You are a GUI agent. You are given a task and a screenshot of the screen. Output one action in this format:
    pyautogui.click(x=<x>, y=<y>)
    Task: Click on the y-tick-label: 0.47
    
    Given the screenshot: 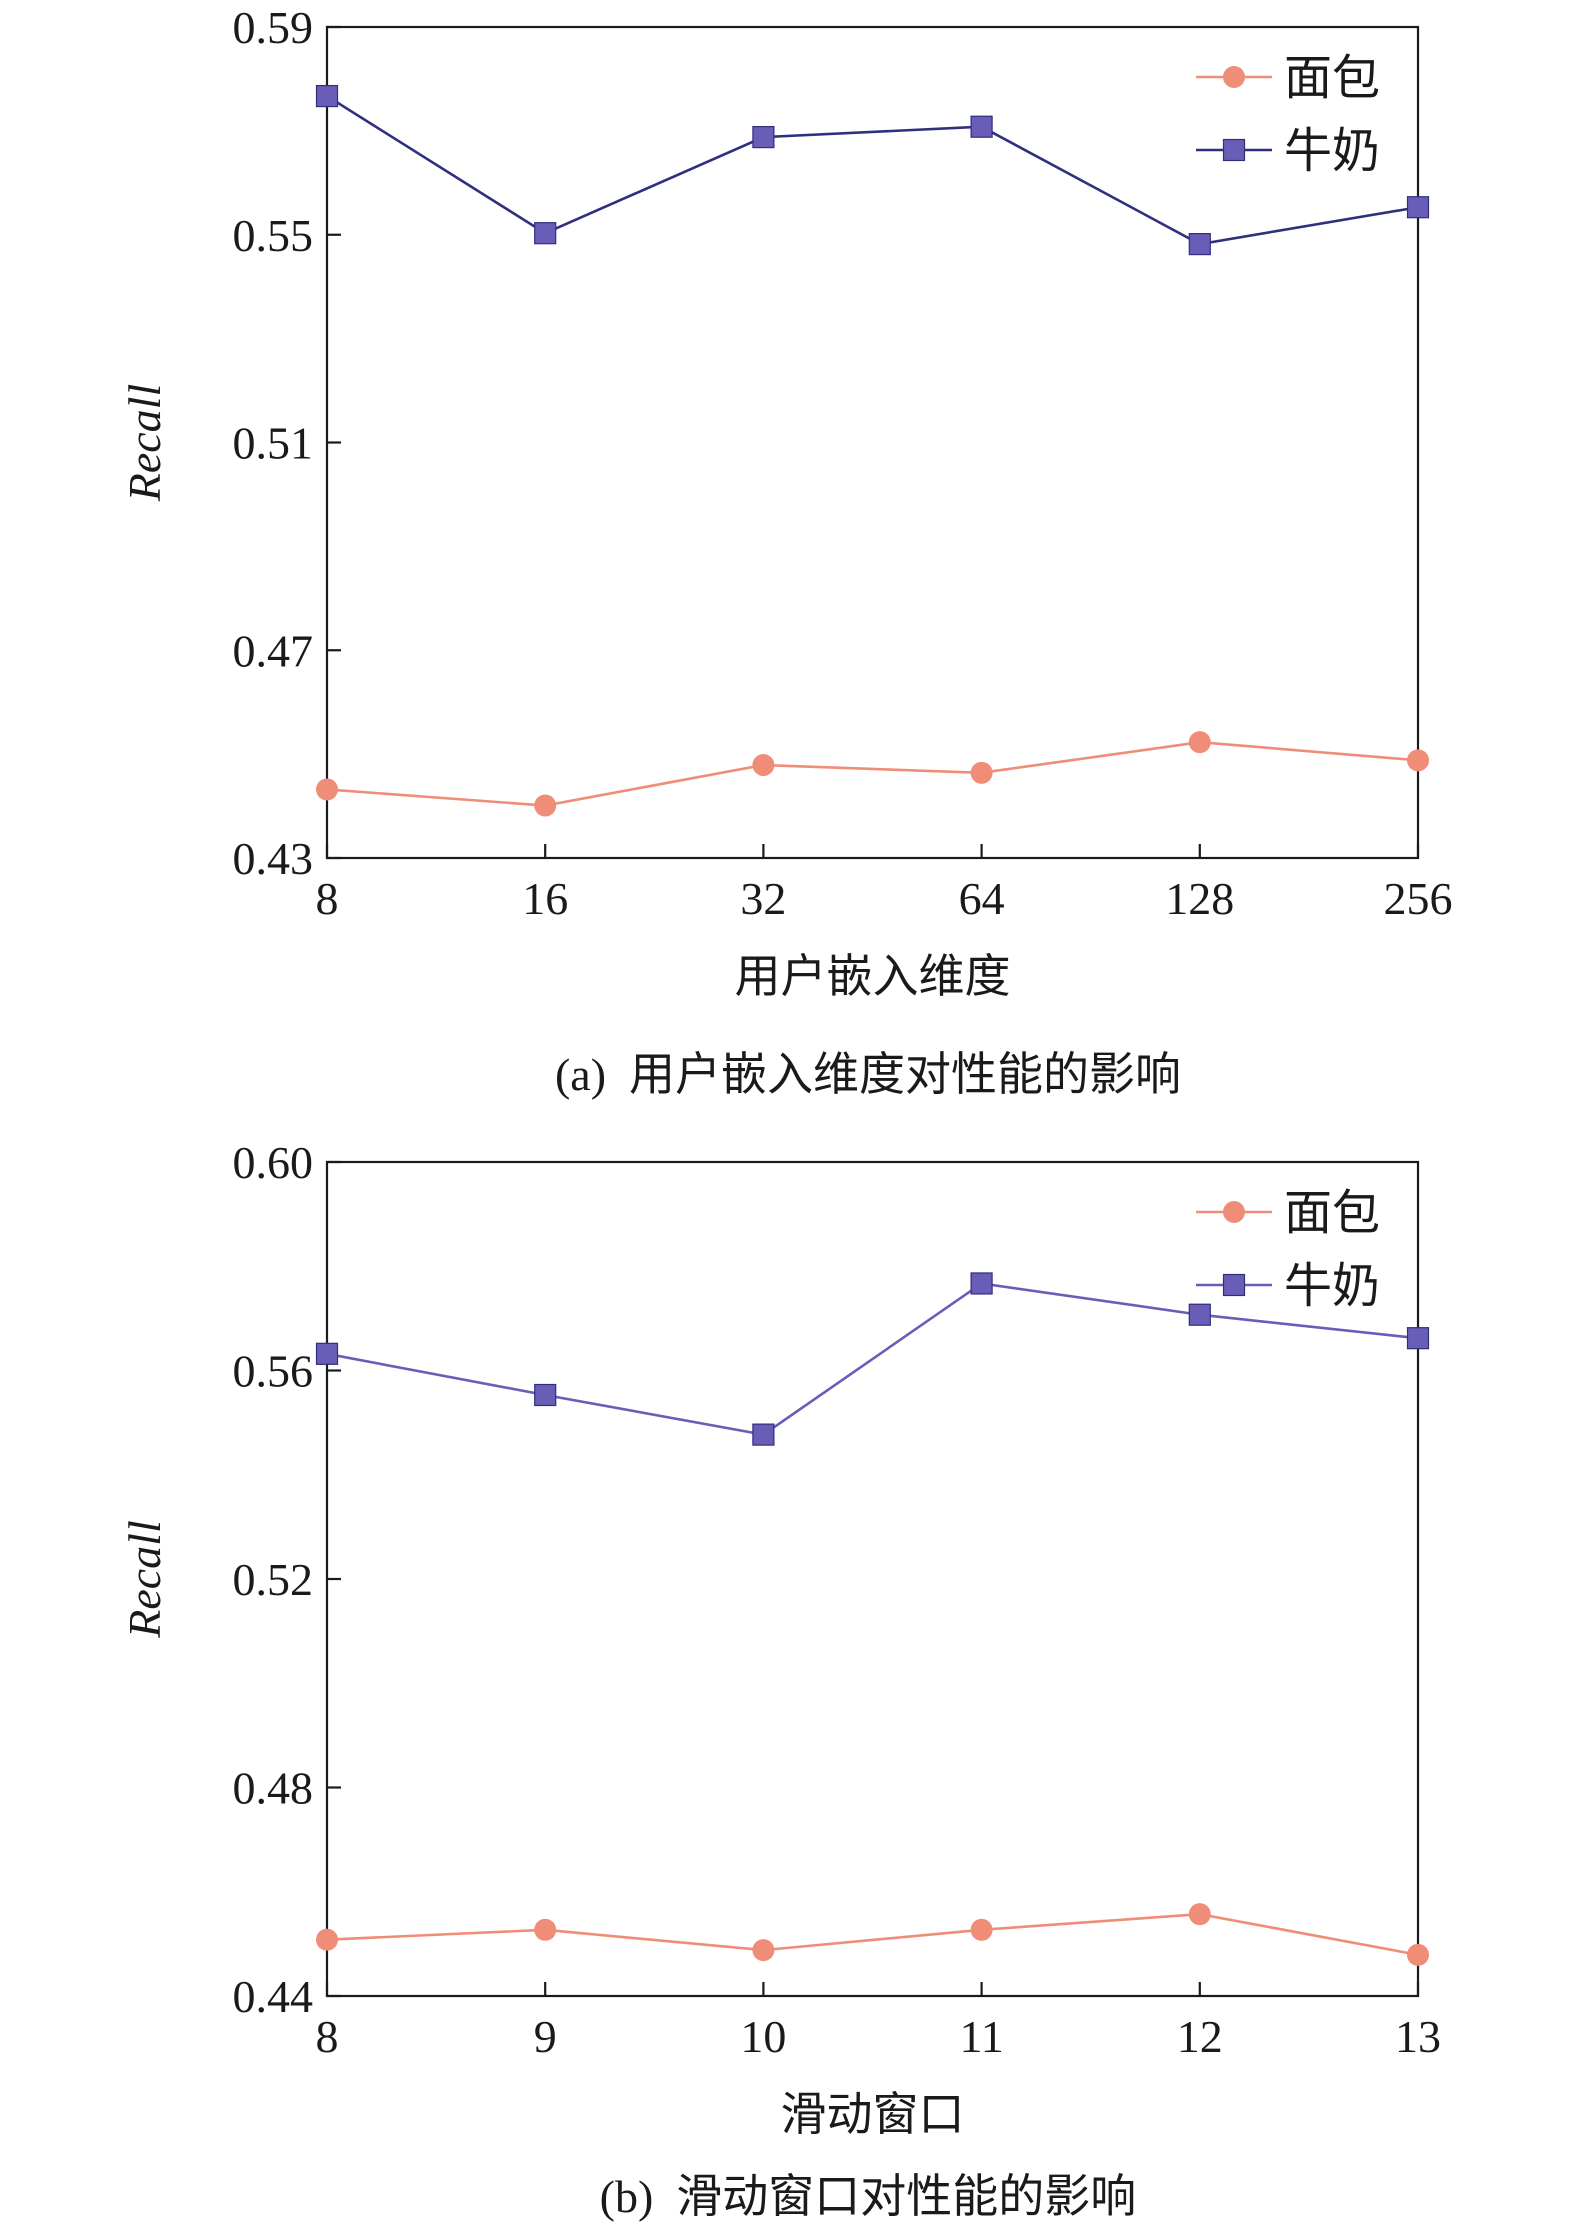 What is the action you would take?
    pyautogui.click(x=273, y=650)
    